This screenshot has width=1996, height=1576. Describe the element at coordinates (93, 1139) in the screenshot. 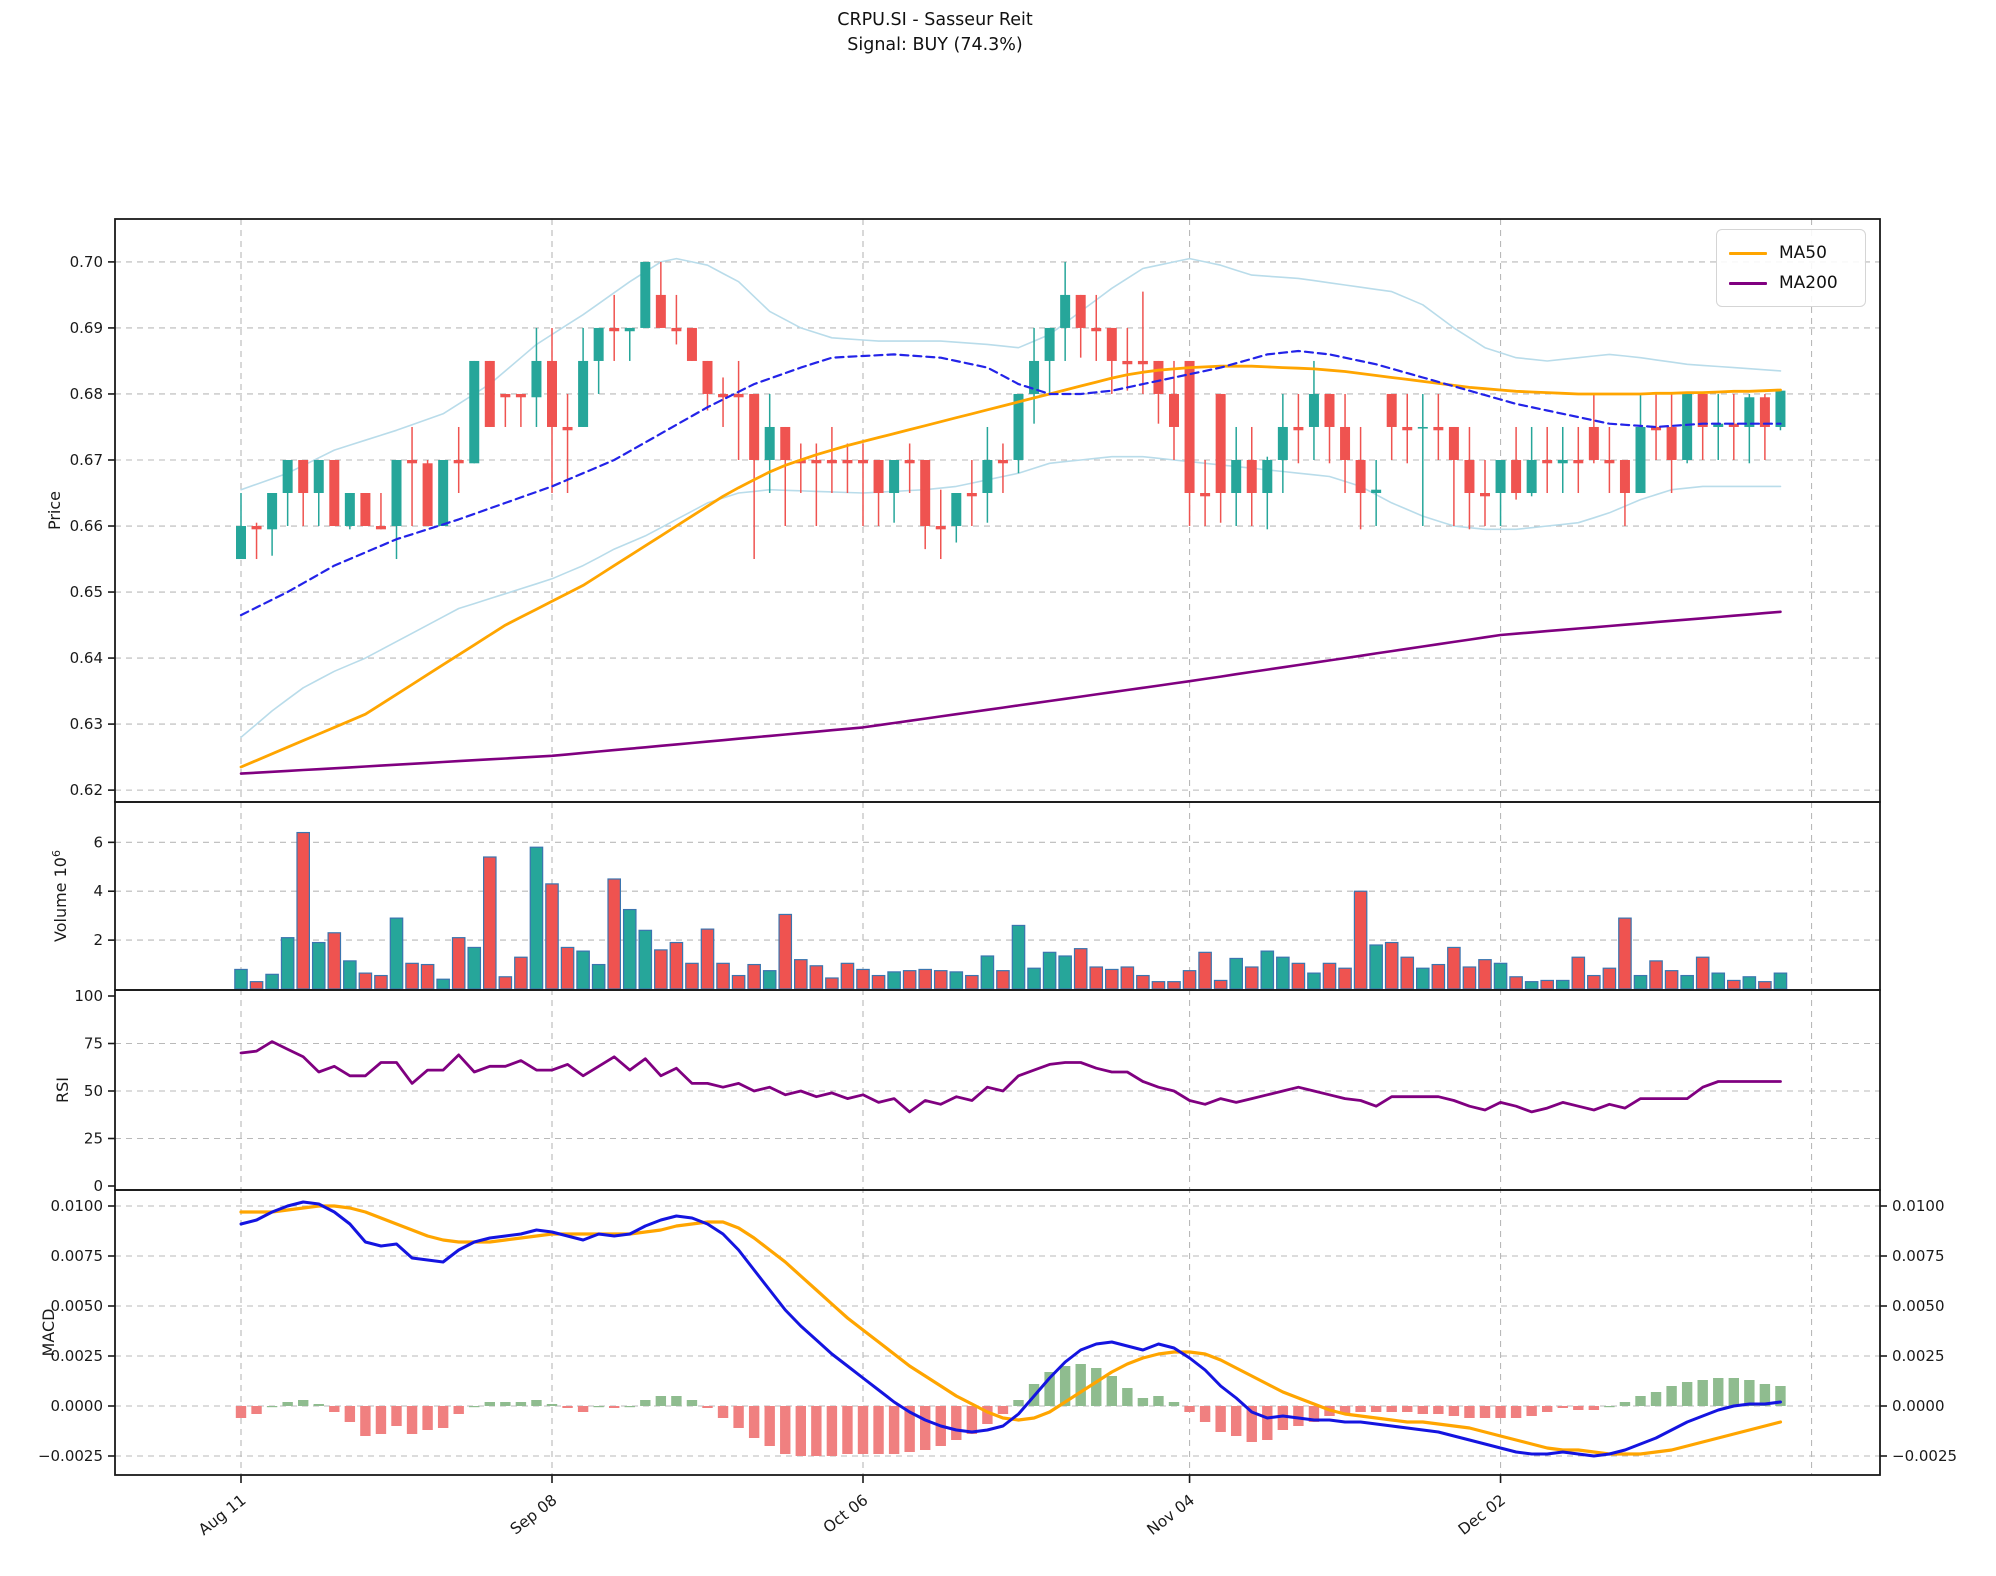

I see `rsi-tick-label: 25` at that location.